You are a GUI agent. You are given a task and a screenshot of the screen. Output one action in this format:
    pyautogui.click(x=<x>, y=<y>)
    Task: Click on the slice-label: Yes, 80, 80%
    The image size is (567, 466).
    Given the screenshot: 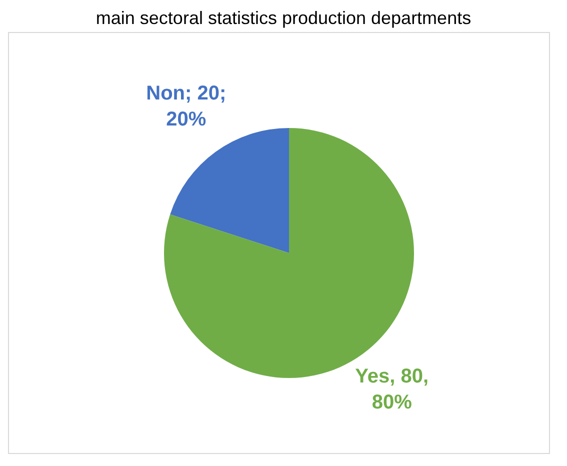 What is the action you would take?
    pyautogui.click(x=392, y=390)
    